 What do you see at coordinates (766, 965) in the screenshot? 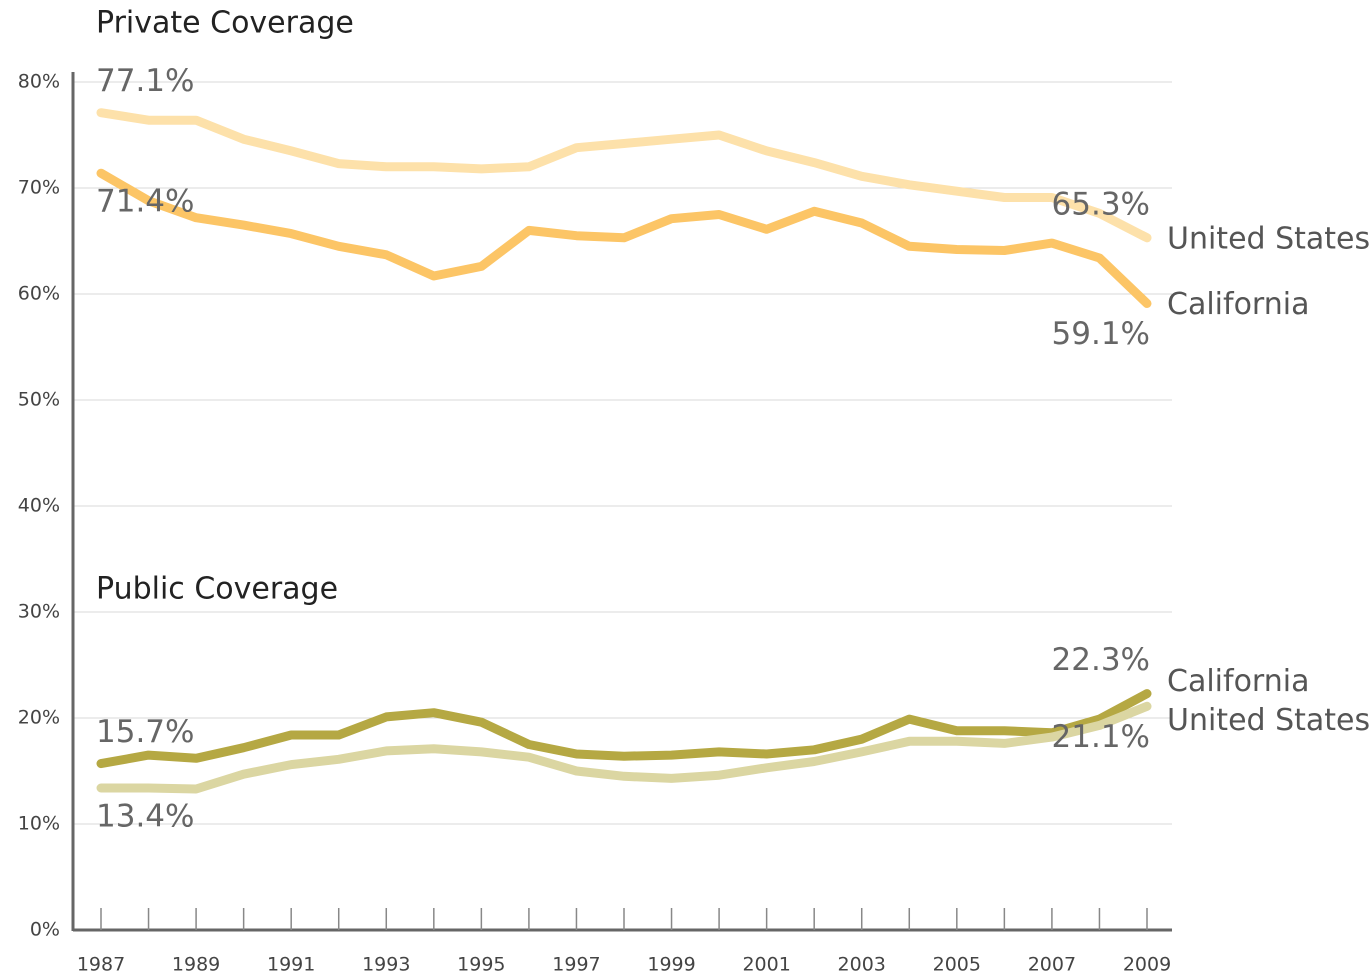
I see `x-tick-label: 2001` at bounding box center [766, 965].